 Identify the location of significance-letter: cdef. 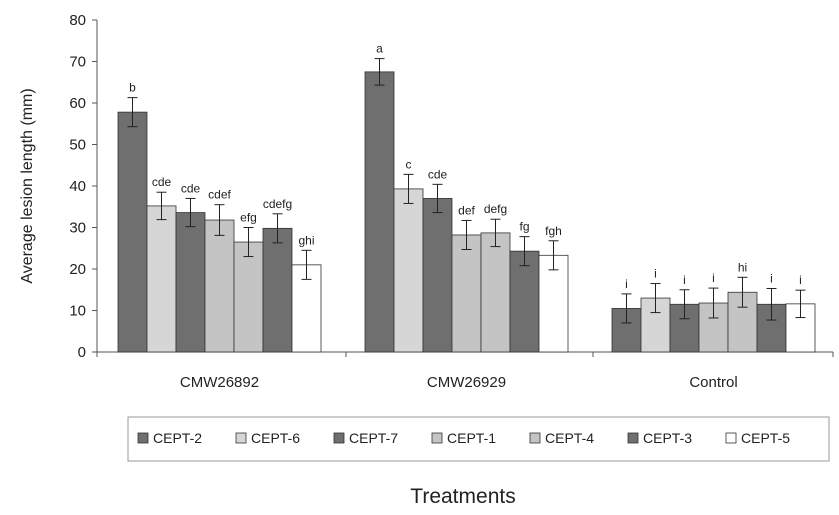
(219, 195).